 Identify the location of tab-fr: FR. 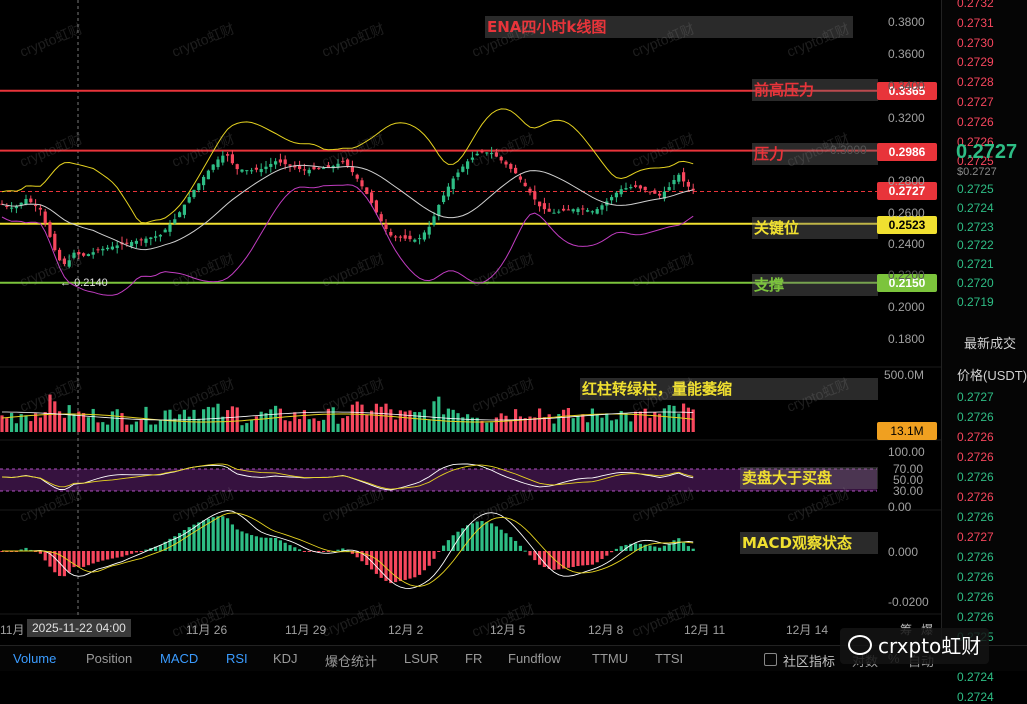
(474, 658).